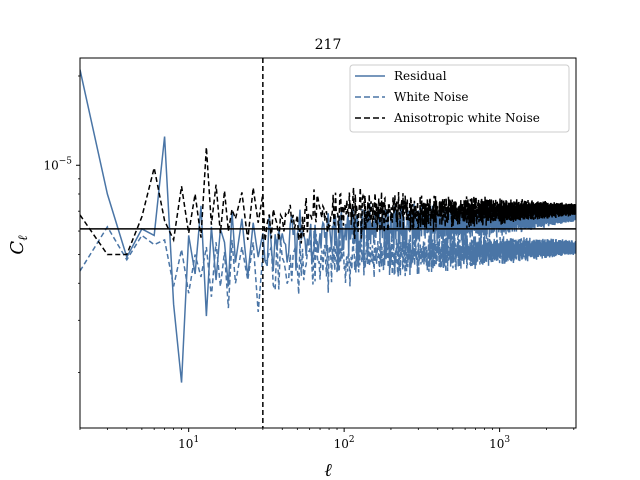 This screenshot has height=480, width=640. I want to click on legend-frame, so click(459, 98).